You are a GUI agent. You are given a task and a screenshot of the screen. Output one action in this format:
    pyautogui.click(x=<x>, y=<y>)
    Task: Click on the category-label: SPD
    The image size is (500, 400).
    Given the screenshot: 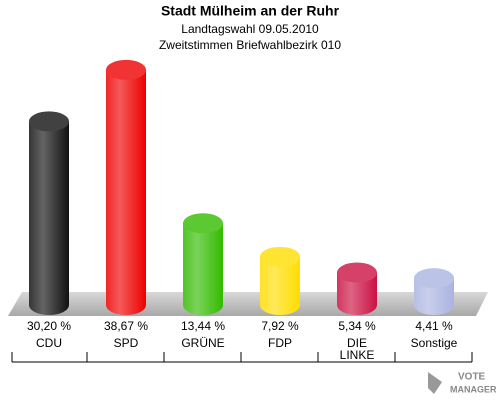 What is the action you would take?
    pyautogui.click(x=126, y=343)
    